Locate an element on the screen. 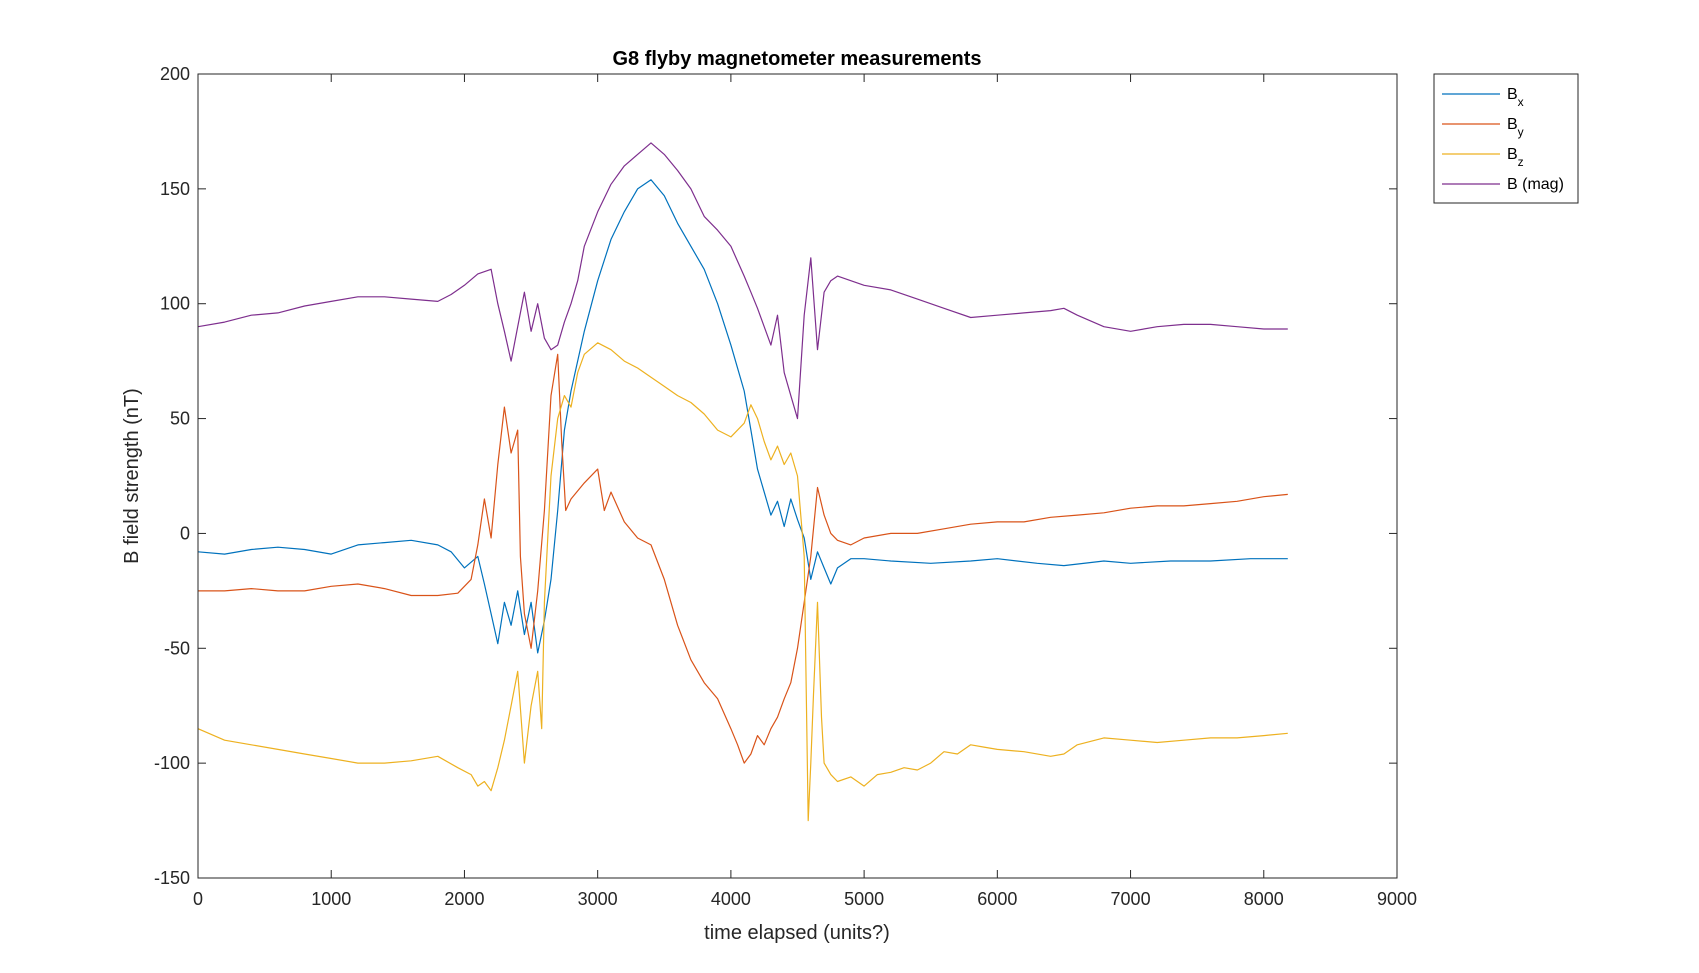  legend-box is located at coordinates (1506, 138).